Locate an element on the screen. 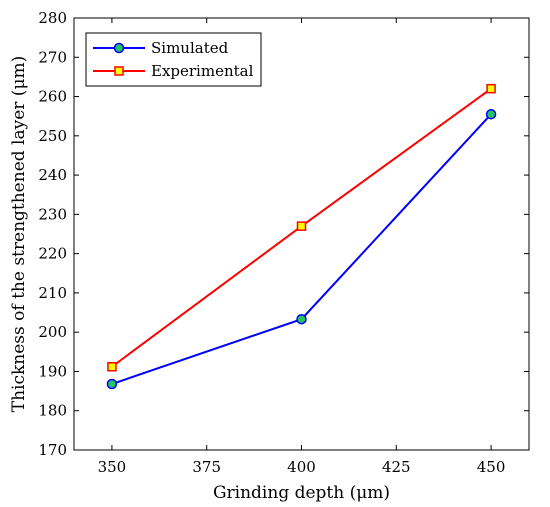 The height and width of the screenshot is (507, 550). y-tick-label: 170 is located at coordinates (52, 450).